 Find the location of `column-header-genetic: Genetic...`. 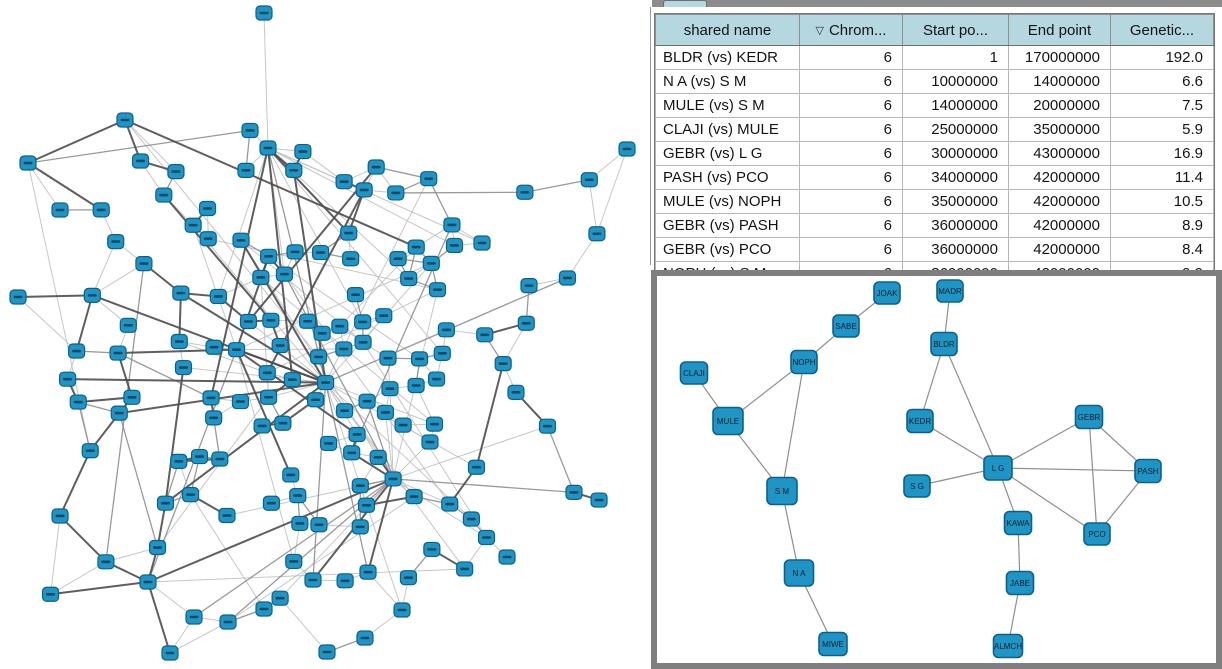

column-header-genetic: Genetic... is located at coordinates (1162, 30).